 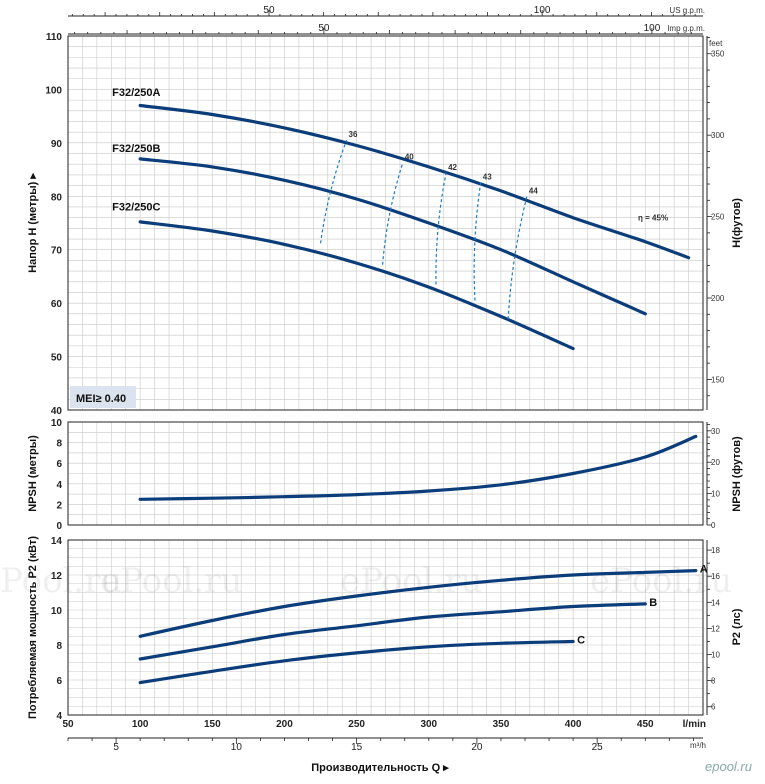 What do you see at coordinates (715, 550) in the screenshot?
I see `right-tick-label: 18` at bounding box center [715, 550].